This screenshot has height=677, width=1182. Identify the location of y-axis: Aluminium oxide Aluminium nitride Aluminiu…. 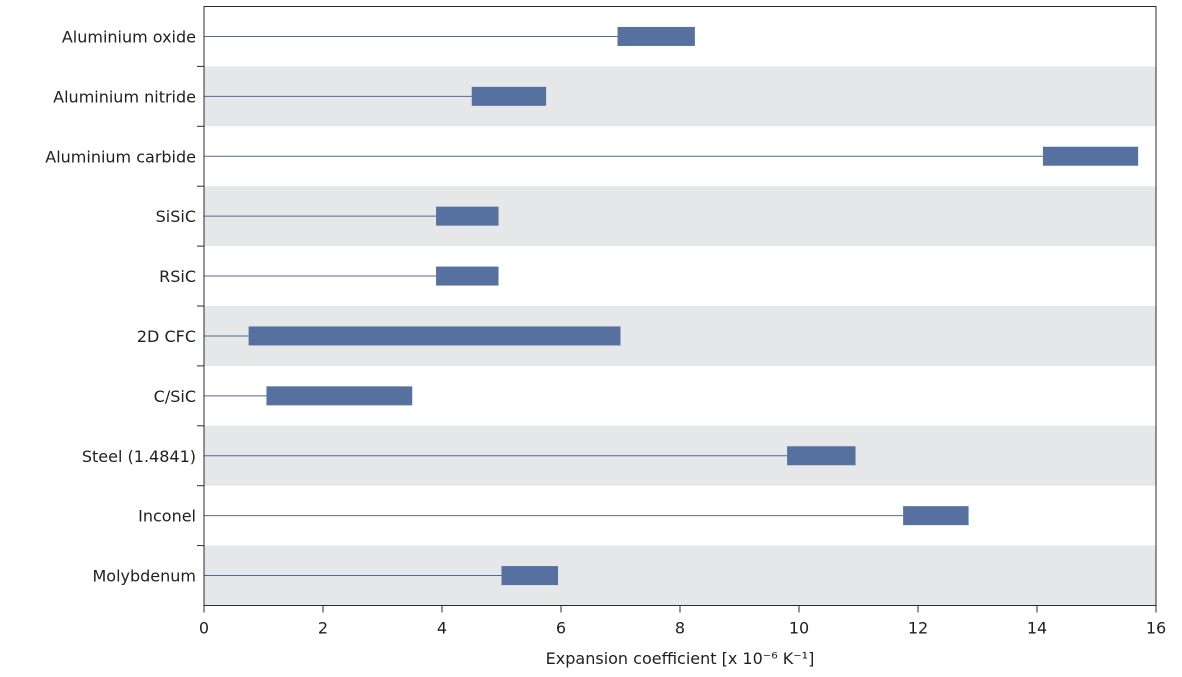
(124, 306).